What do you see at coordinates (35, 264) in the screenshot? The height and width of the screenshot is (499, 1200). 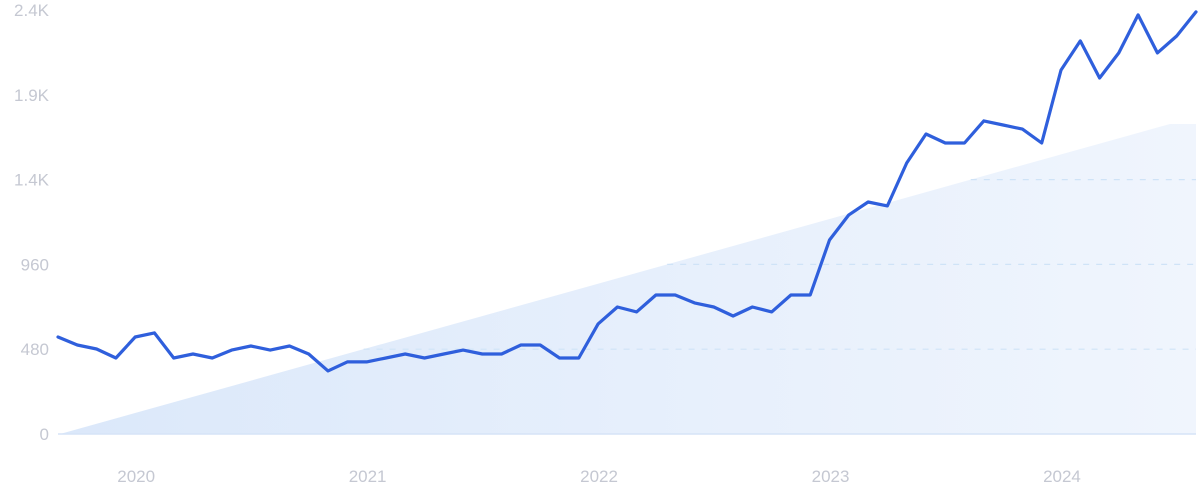 I see `y-tick-label: 960` at bounding box center [35, 264].